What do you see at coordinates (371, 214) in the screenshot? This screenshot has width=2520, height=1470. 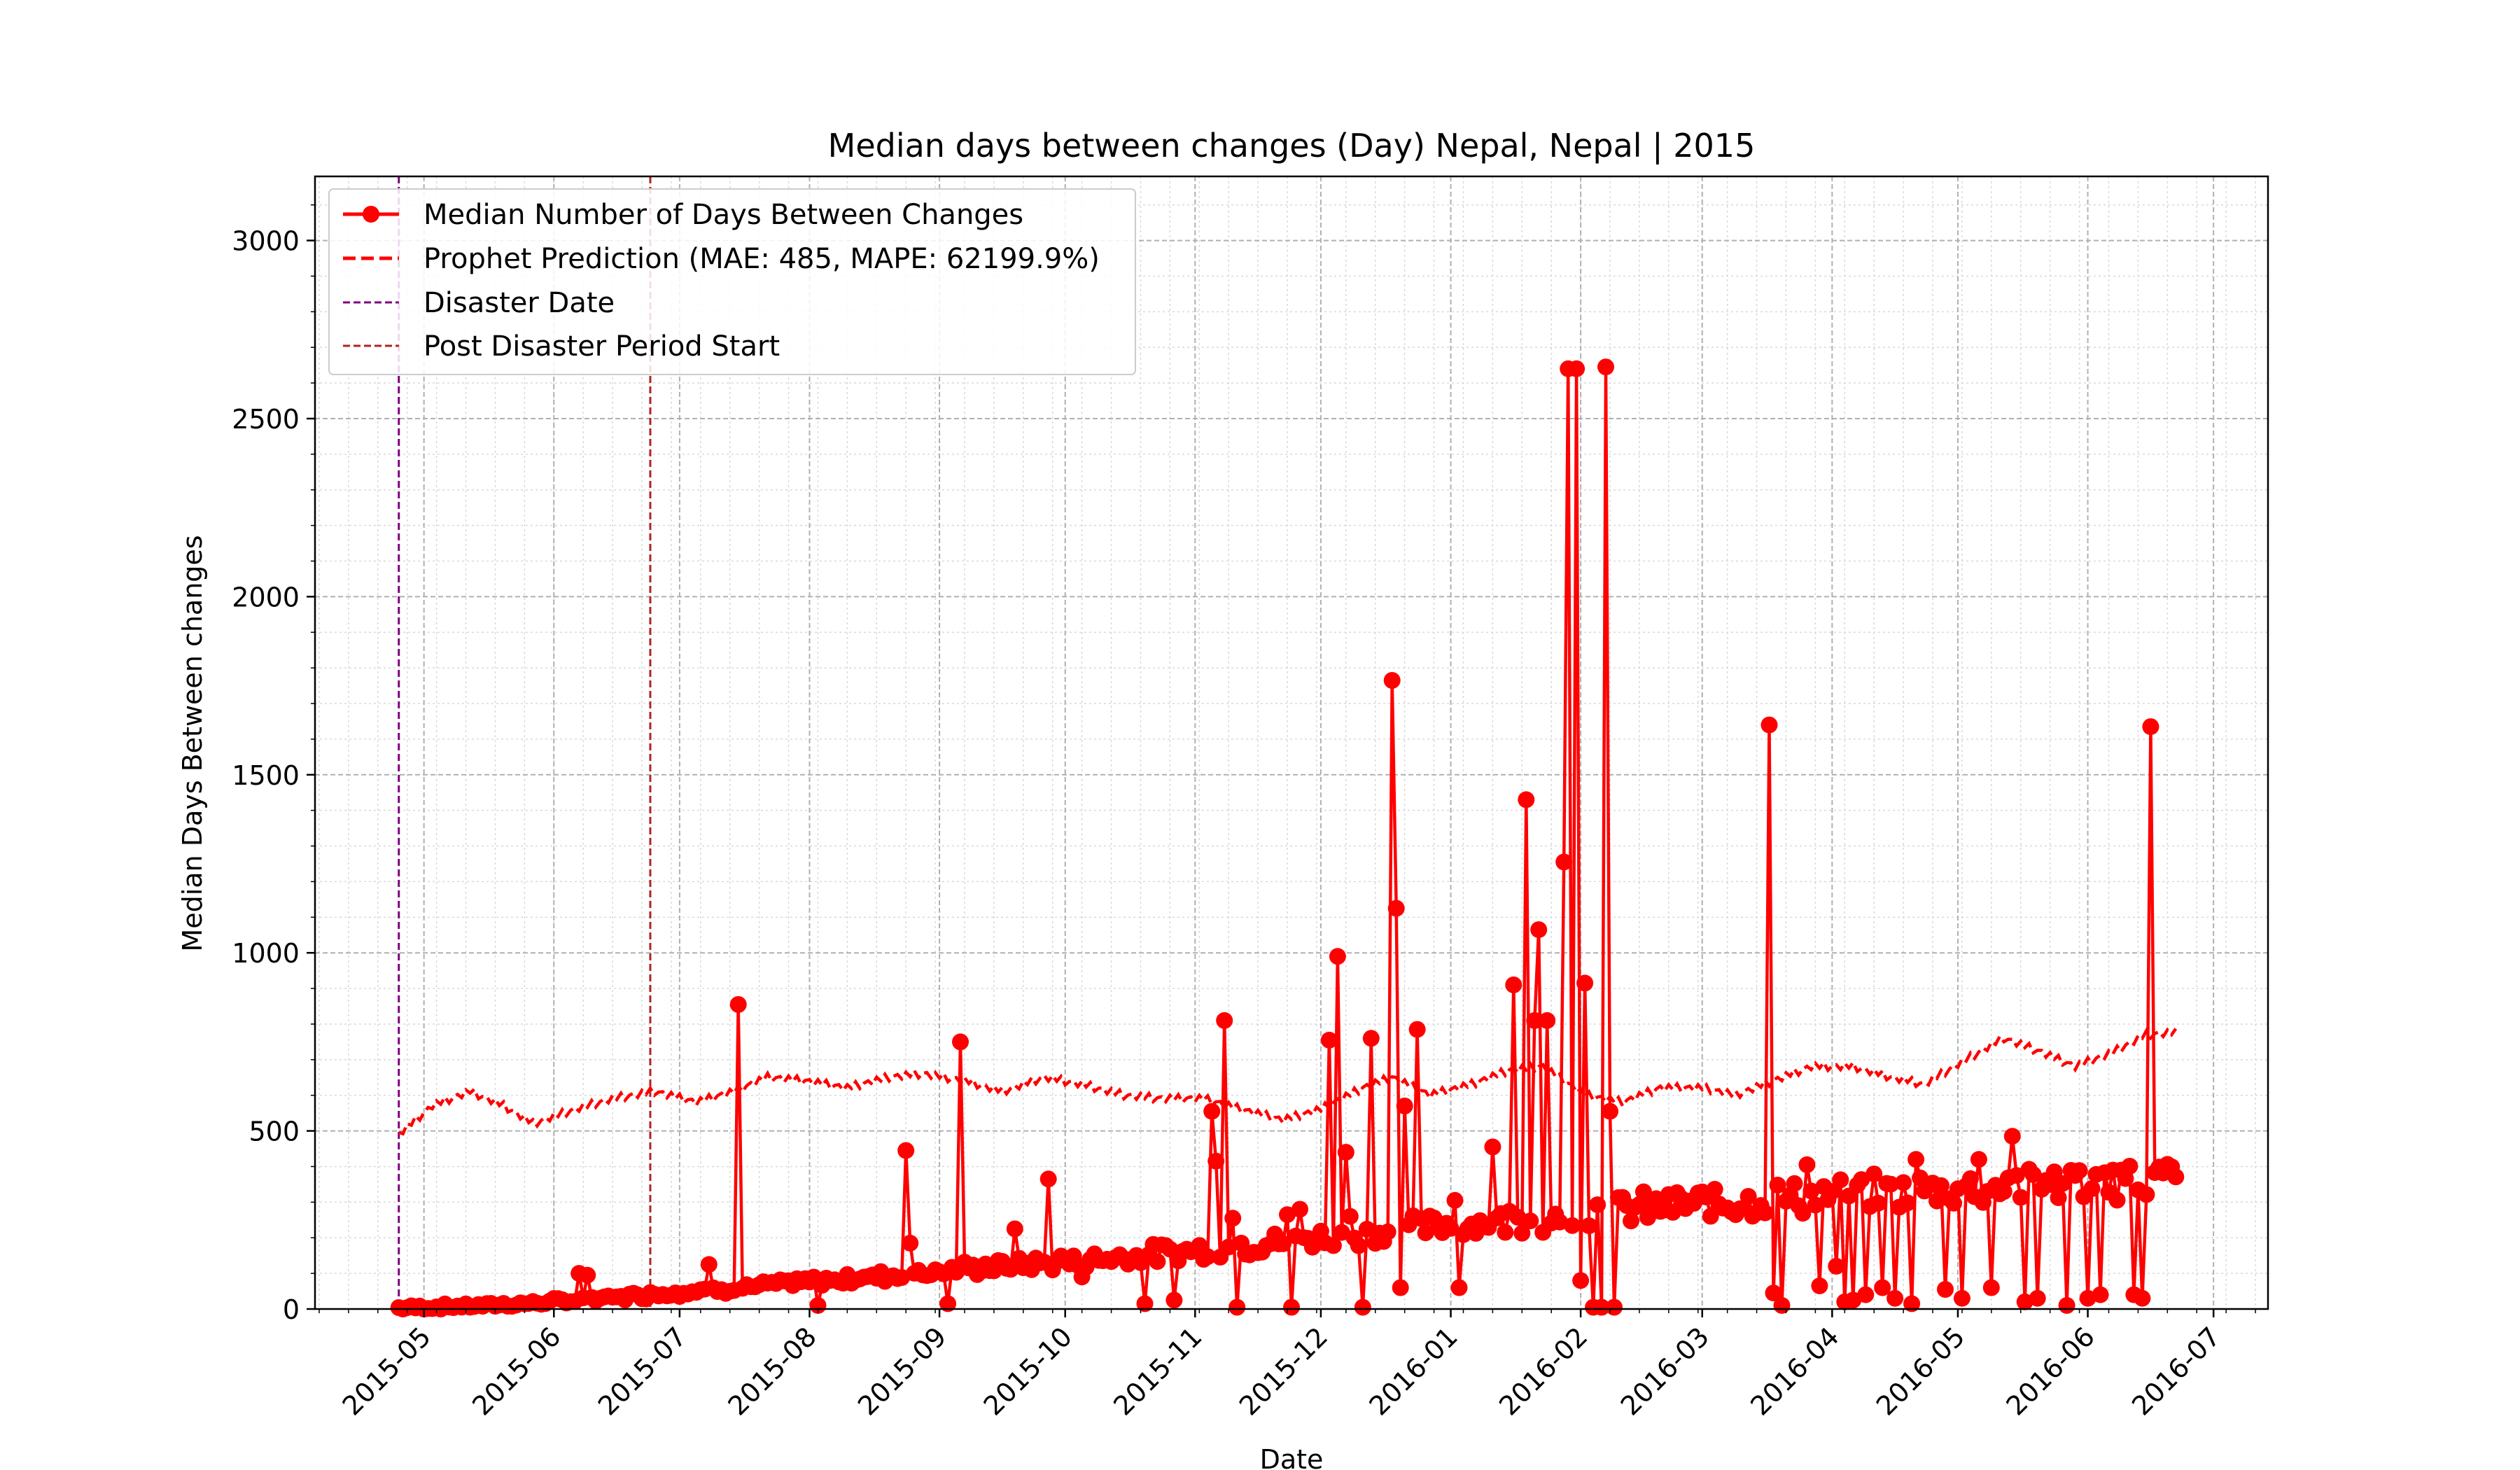 I see `legend-marker-median` at bounding box center [371, 214].